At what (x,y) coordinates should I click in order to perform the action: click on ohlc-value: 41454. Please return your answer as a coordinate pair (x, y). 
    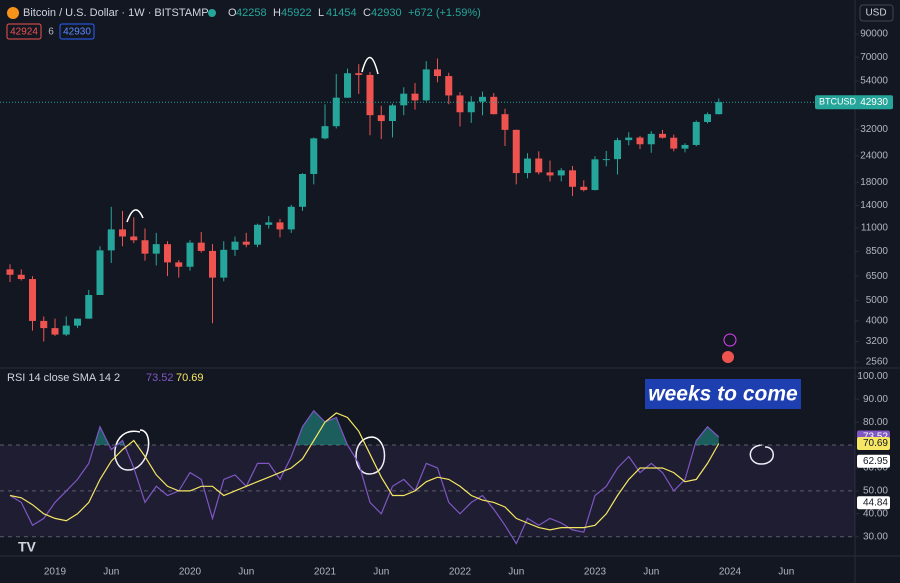
    Looking at the image, I should click on (341, 13).